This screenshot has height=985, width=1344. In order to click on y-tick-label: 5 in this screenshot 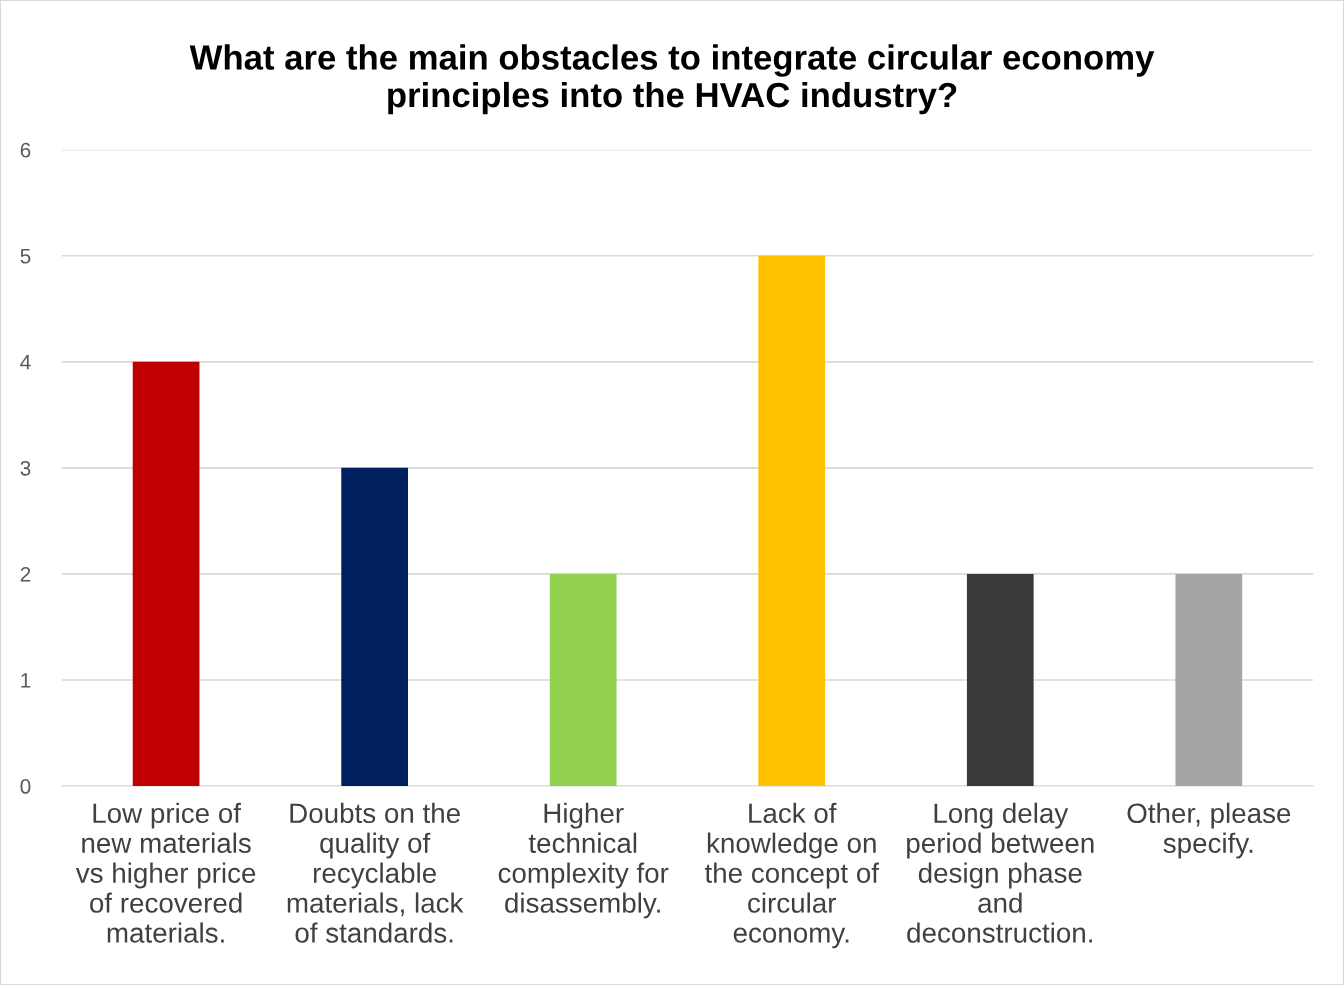, I will do `click(25, 256)`.